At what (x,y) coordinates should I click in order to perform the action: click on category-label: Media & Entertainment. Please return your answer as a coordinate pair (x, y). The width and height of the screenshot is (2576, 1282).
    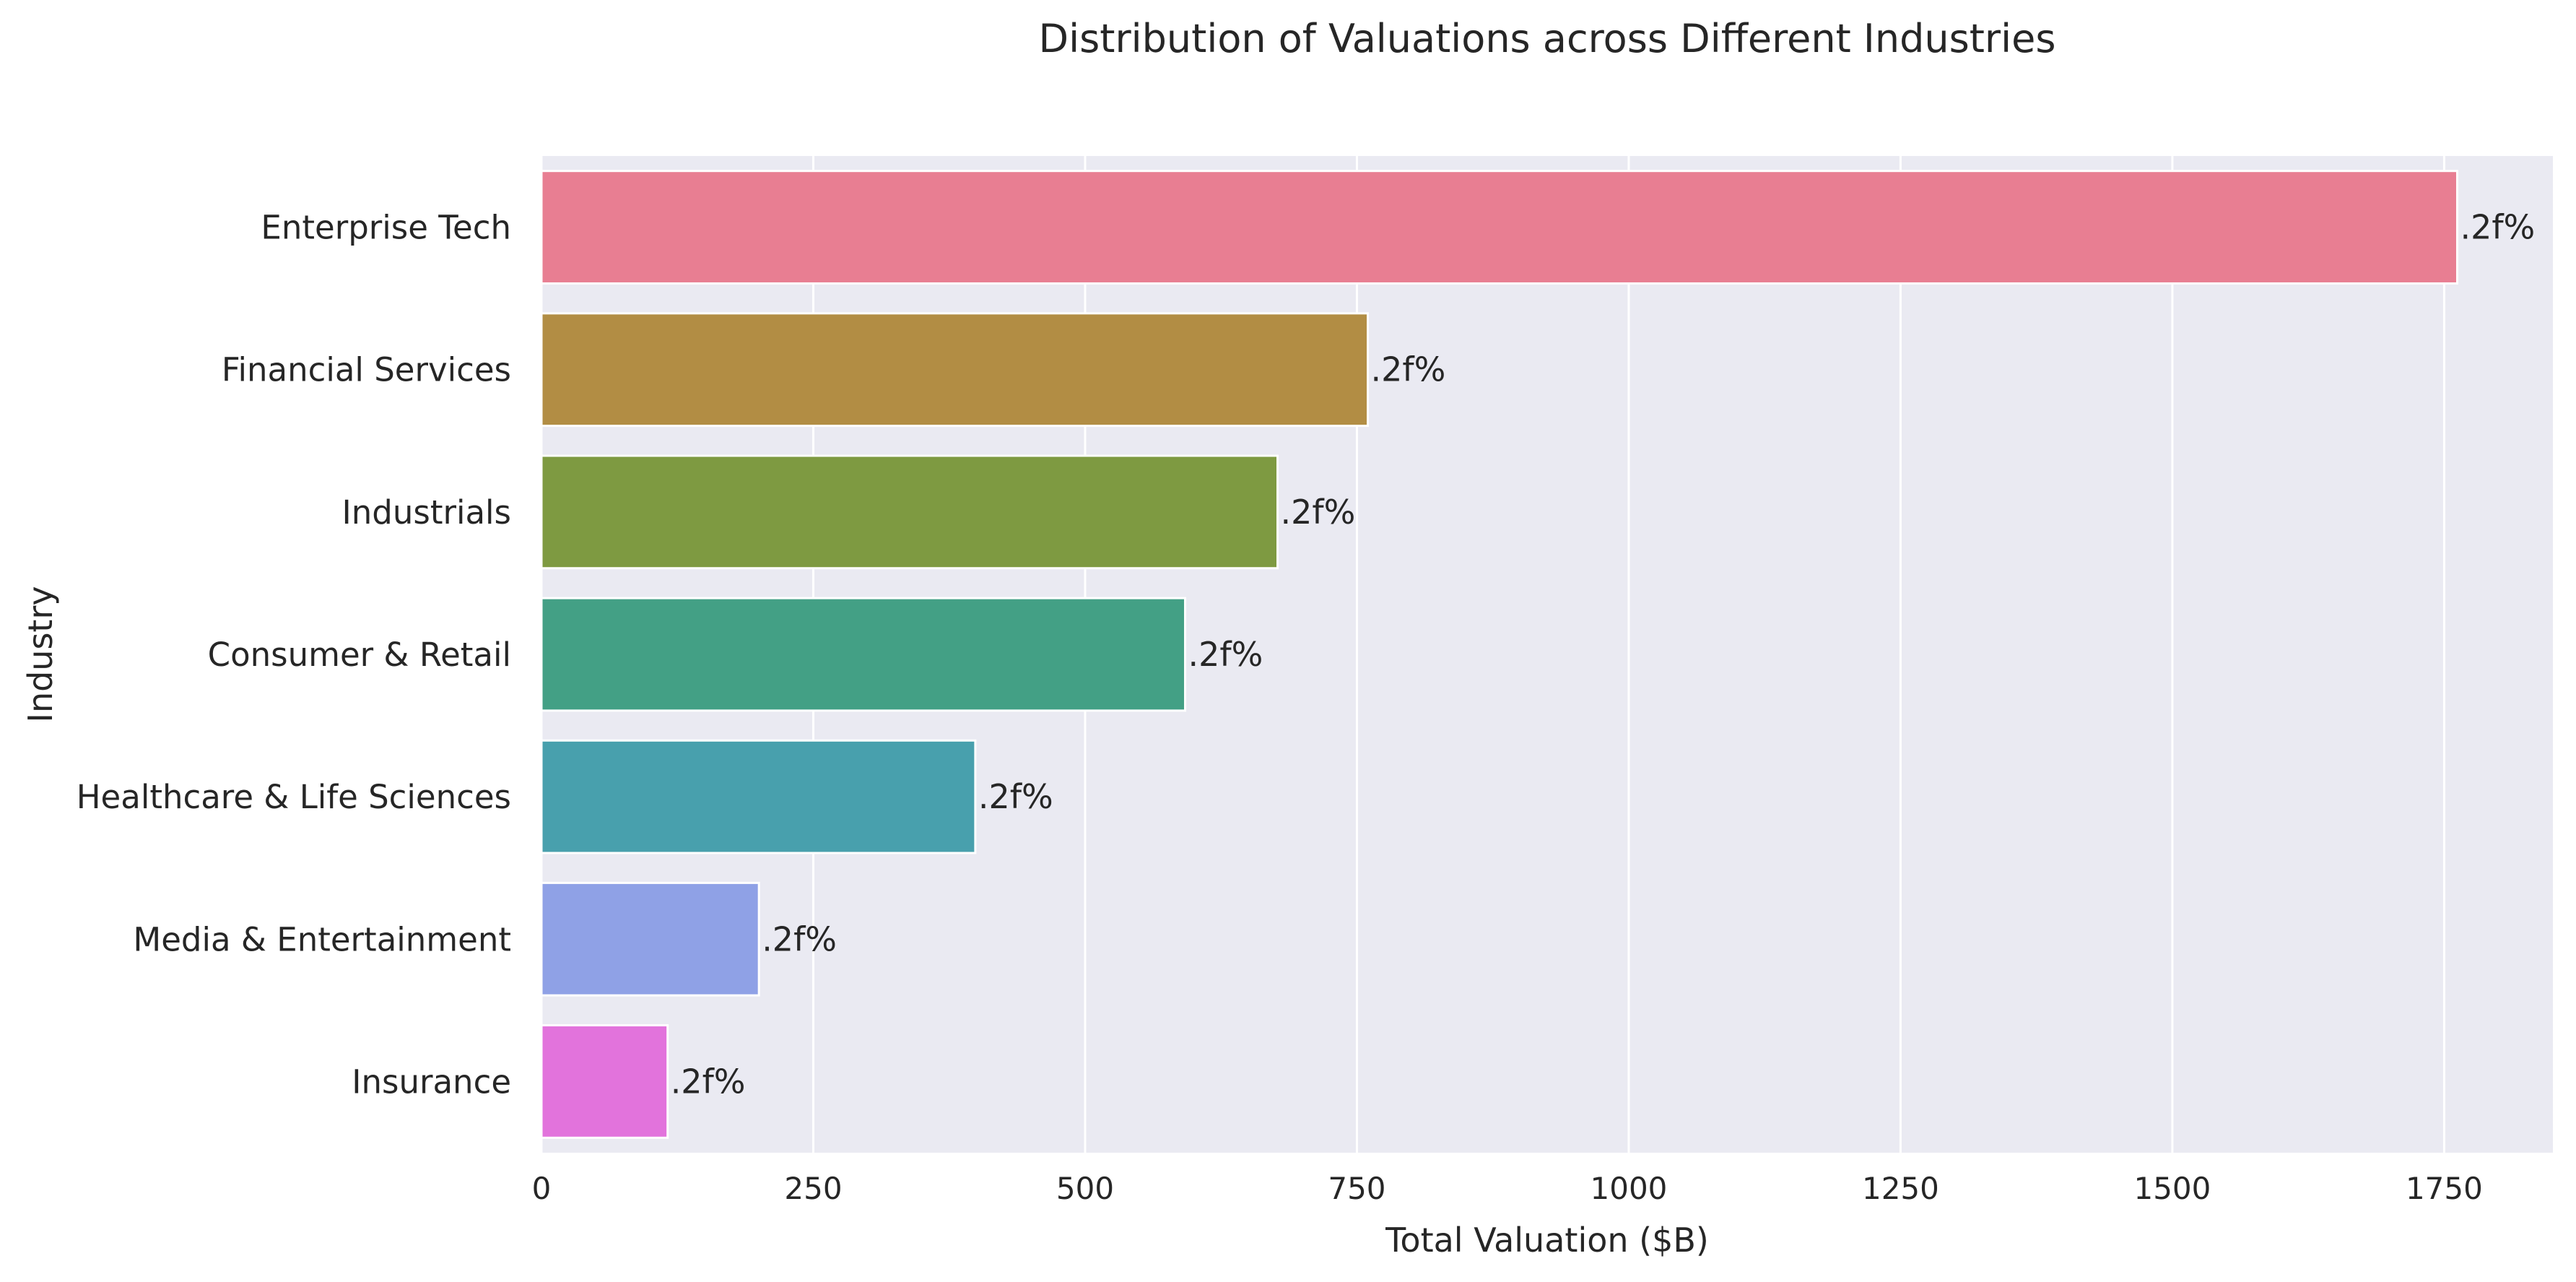
    Looking at the image, I should click on (322, 939).